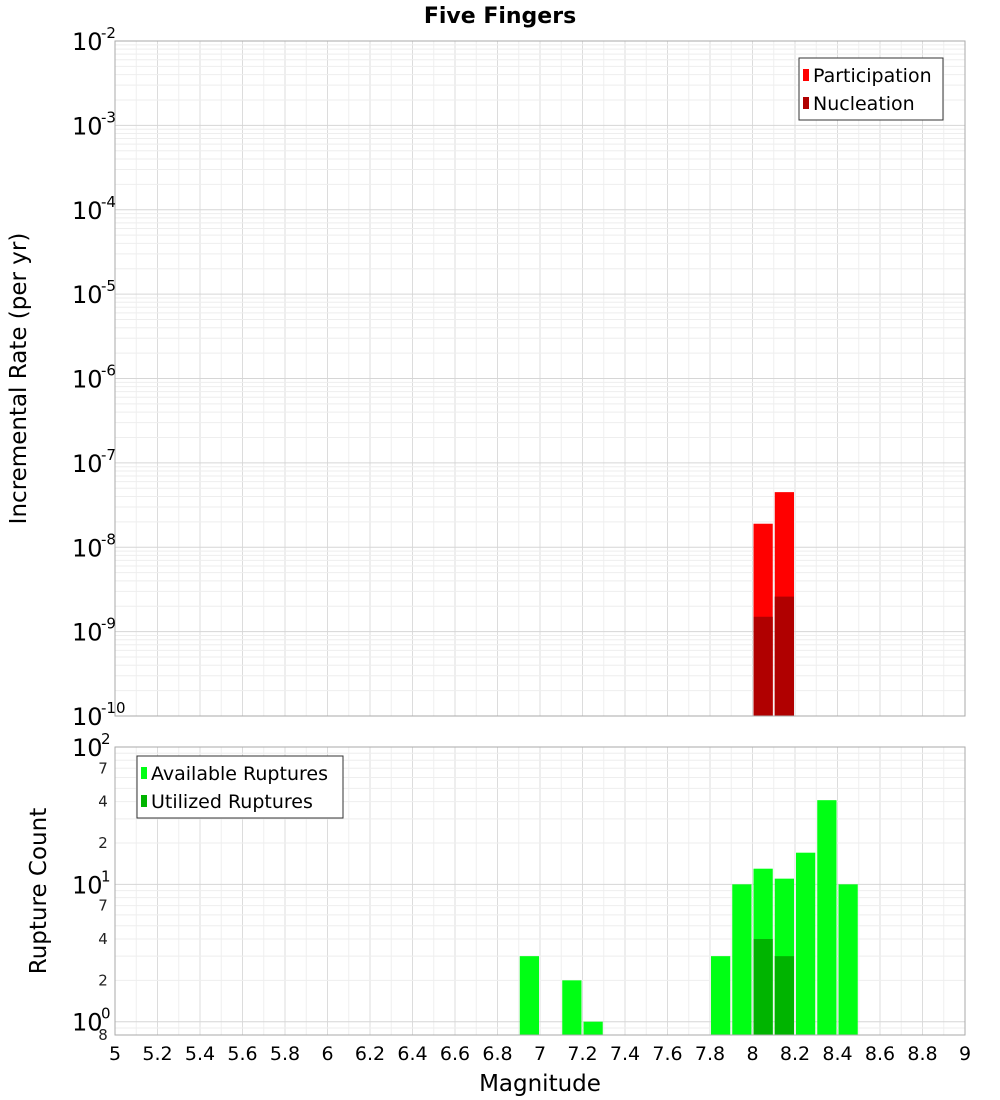  What do you see at coordinates (872, 76) in the screenshot?
I see `legend-label: Participation` at bounding box center [872, 76].